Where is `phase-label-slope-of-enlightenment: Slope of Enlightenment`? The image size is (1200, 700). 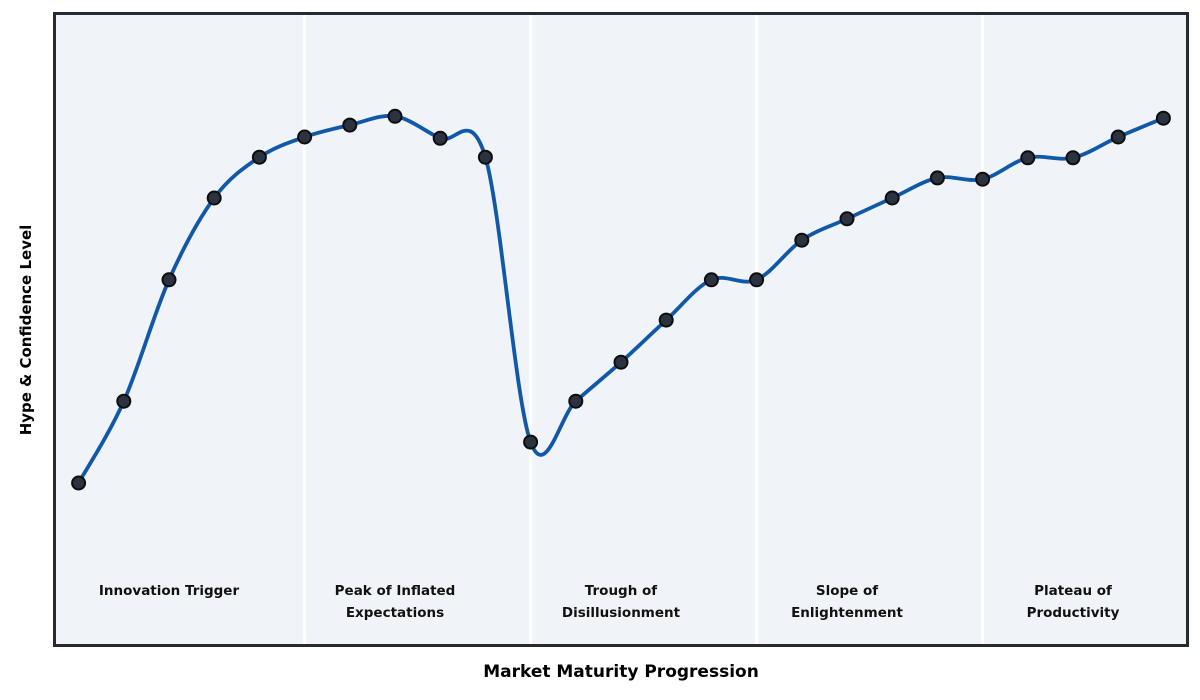
phase-label-slope-of-enlightenment: Slope of Enlightenment is located at coordinates (847, 602).